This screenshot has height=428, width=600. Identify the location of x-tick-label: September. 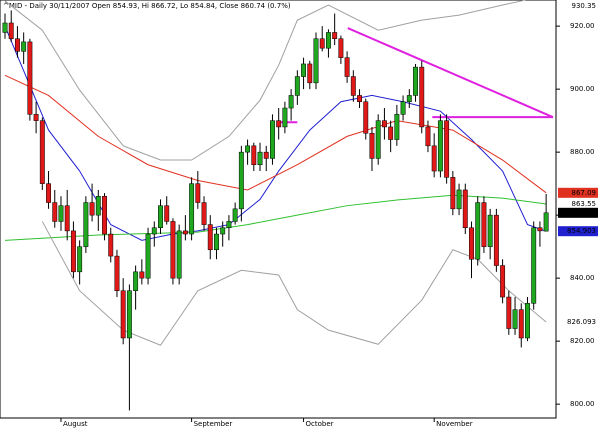
(213, 424).